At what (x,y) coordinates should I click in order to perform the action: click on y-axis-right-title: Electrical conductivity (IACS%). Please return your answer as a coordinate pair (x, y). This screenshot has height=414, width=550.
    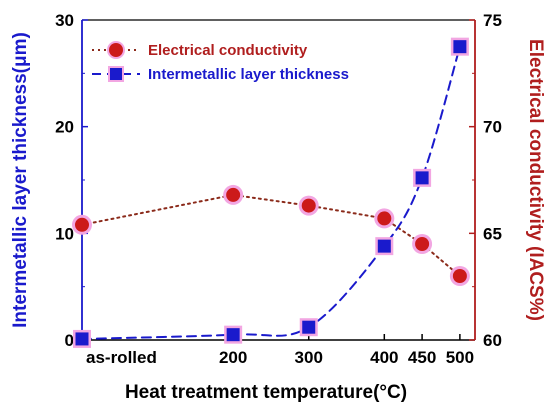
    Looking at the image, I should click on (535, 180).